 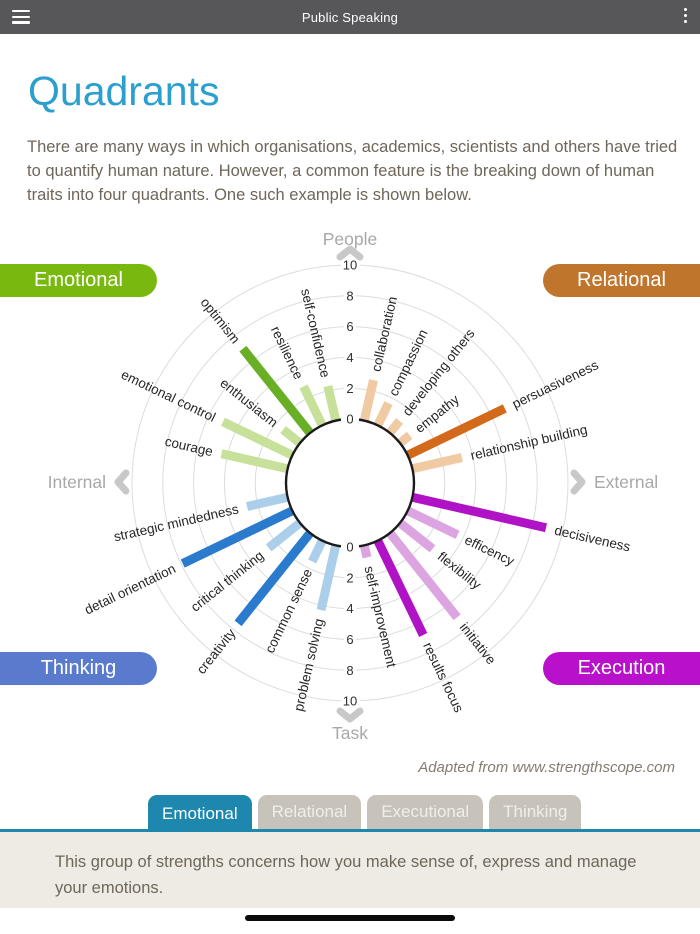 I want to click on grid-ring, so click(x=350, y=483).